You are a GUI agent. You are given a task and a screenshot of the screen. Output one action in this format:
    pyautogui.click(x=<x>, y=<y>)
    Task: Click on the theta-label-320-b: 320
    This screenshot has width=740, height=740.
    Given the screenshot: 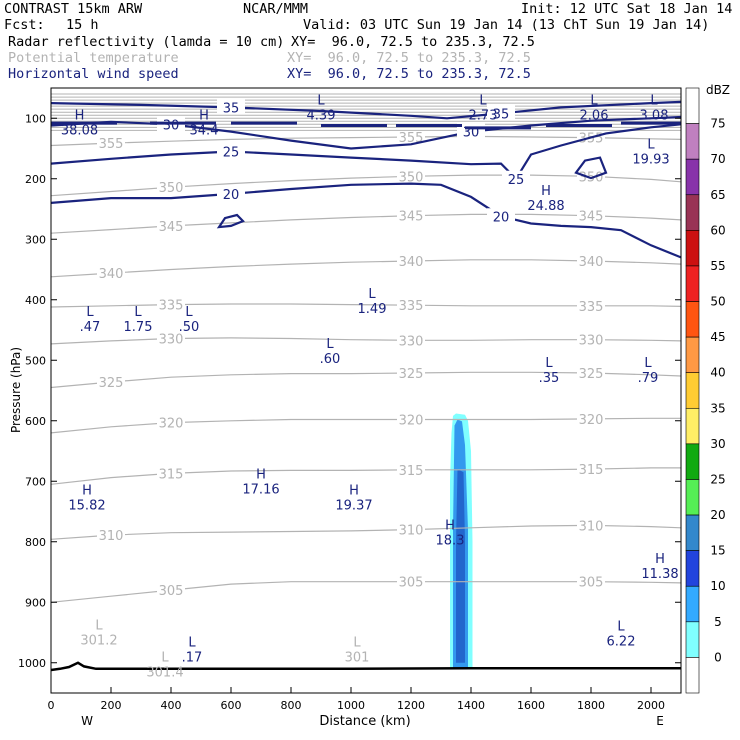 What is the action you would take?
    pyautogui.click(x=411, y=421)
    